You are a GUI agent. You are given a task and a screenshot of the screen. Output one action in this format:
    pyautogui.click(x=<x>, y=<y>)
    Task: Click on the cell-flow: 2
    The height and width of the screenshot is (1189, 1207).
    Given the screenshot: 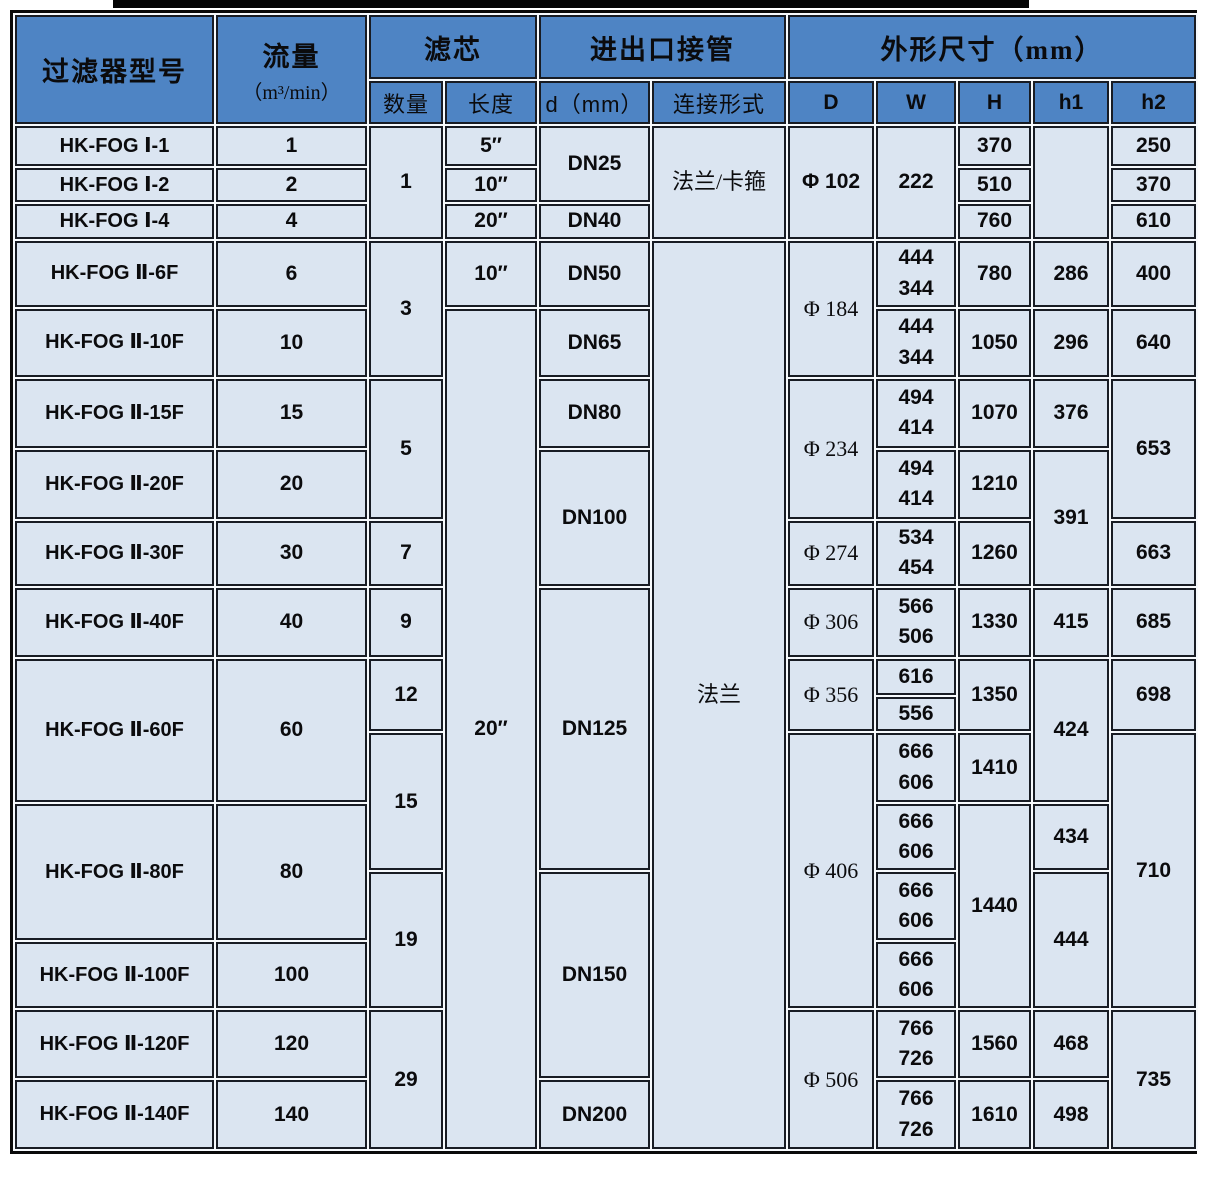 What is the action you would take?
    pyautogui.click(x=291, y=185)
    